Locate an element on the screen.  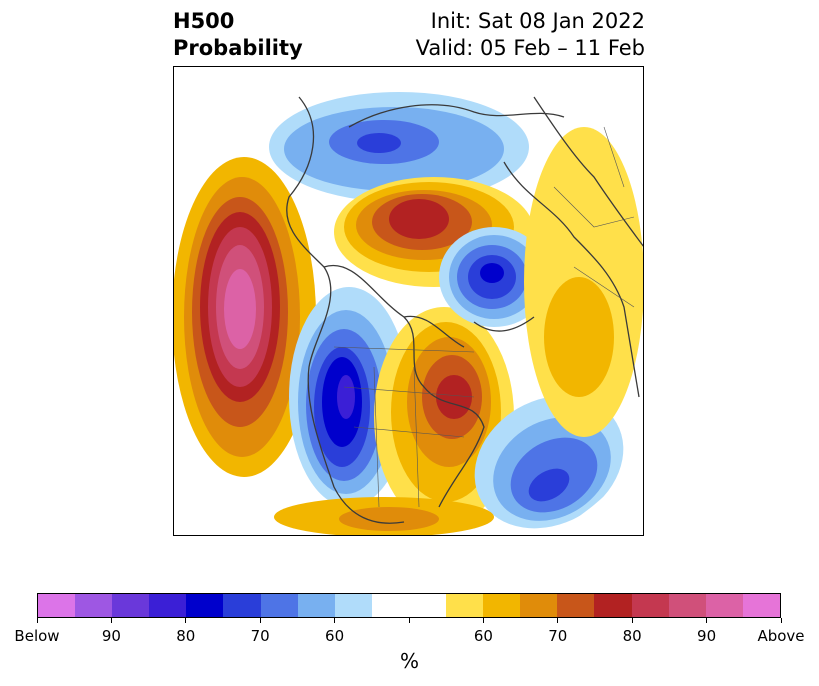
colorbar-tick-label: Below is located at coordinates (37, 636).